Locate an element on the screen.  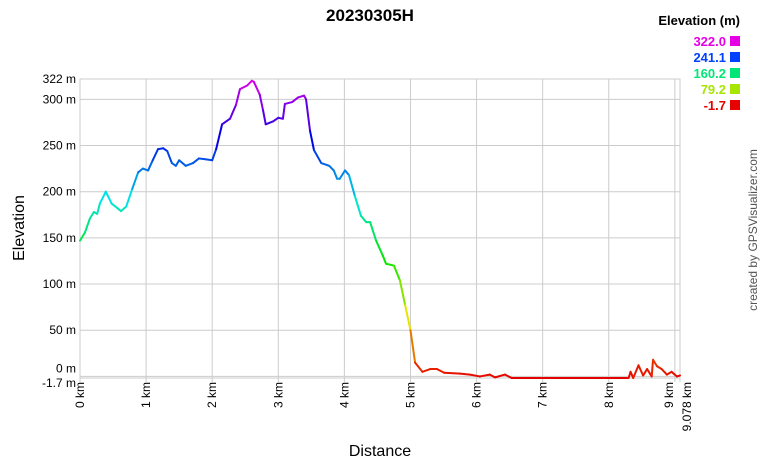
y-tick-label: 150 m is located at coordinates (59, 238).